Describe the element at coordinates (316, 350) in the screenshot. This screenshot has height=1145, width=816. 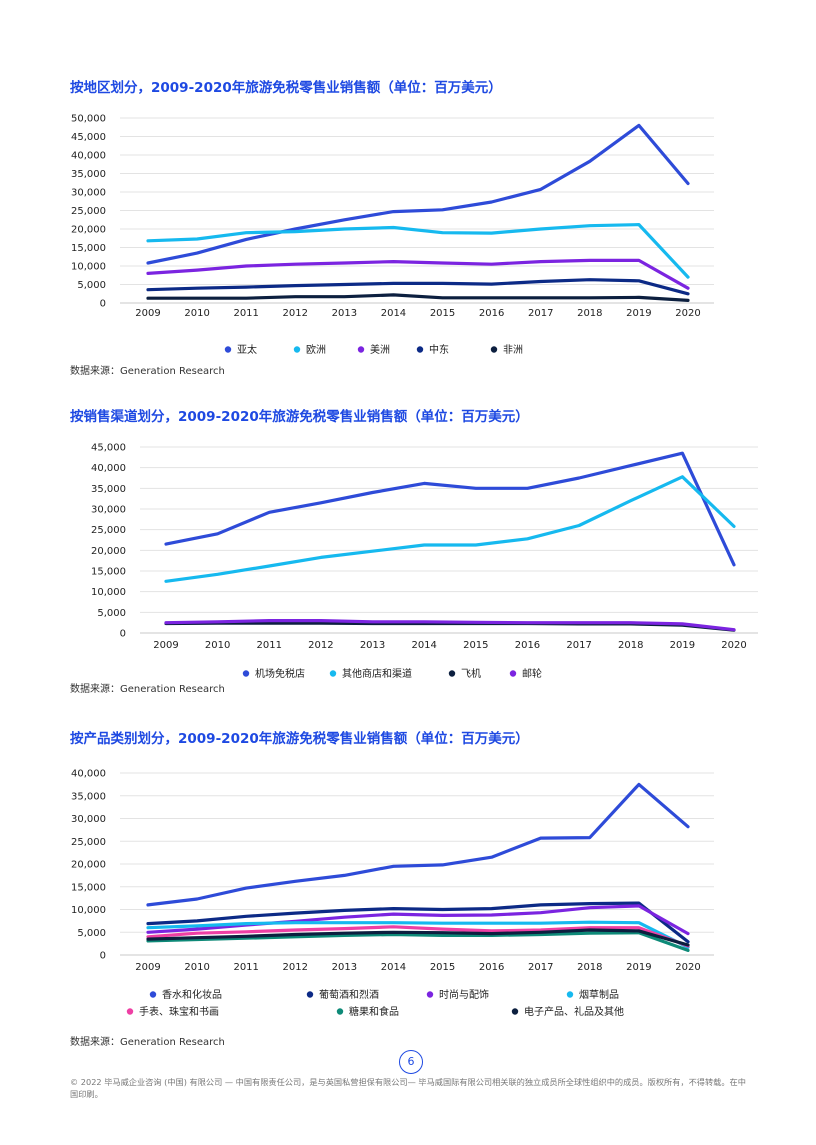
I see `legend-label: 欧洲` at that location.